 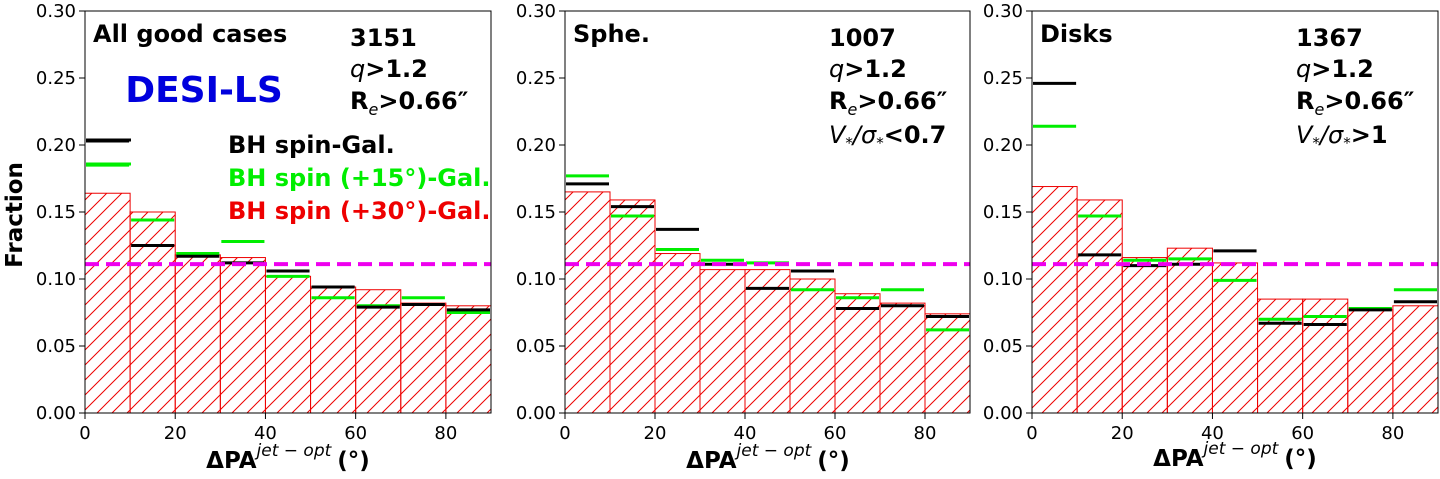 I want to click on legend-label-green: BH spin (+15°)-Gal., so click(x=359, y=178).